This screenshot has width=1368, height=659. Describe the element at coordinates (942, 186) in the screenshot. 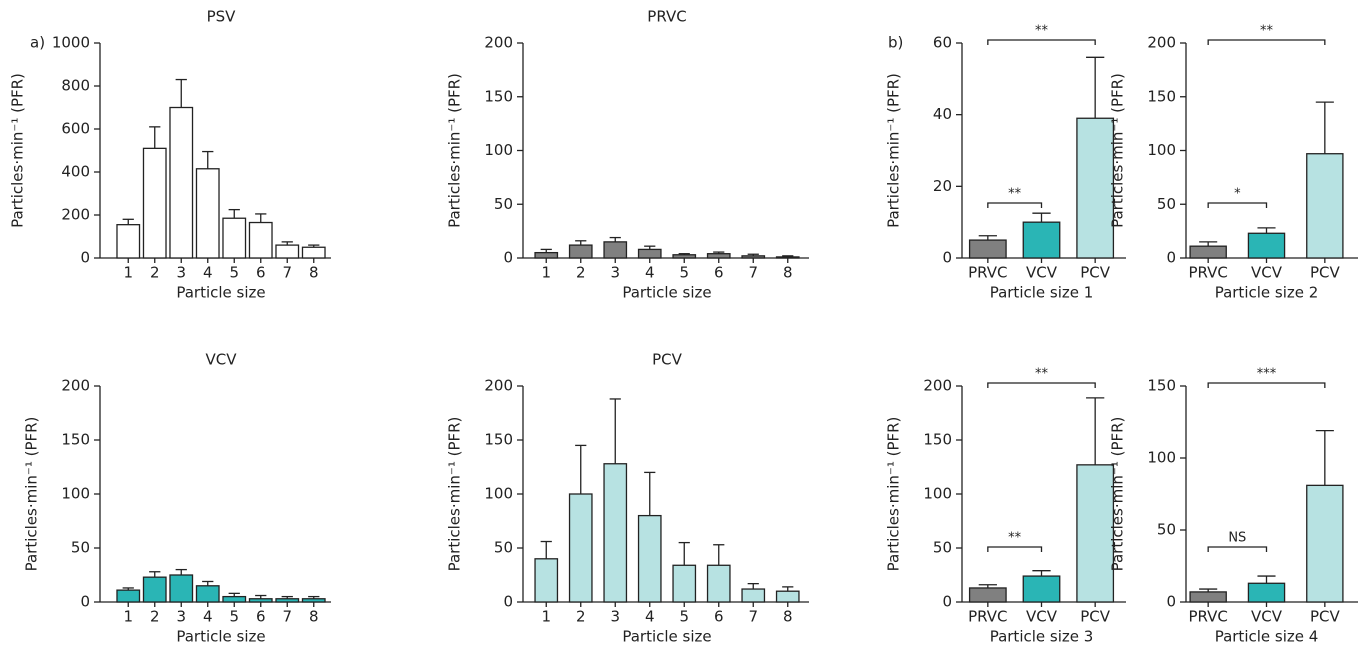

I see `y-tick-label: 20` at that location.